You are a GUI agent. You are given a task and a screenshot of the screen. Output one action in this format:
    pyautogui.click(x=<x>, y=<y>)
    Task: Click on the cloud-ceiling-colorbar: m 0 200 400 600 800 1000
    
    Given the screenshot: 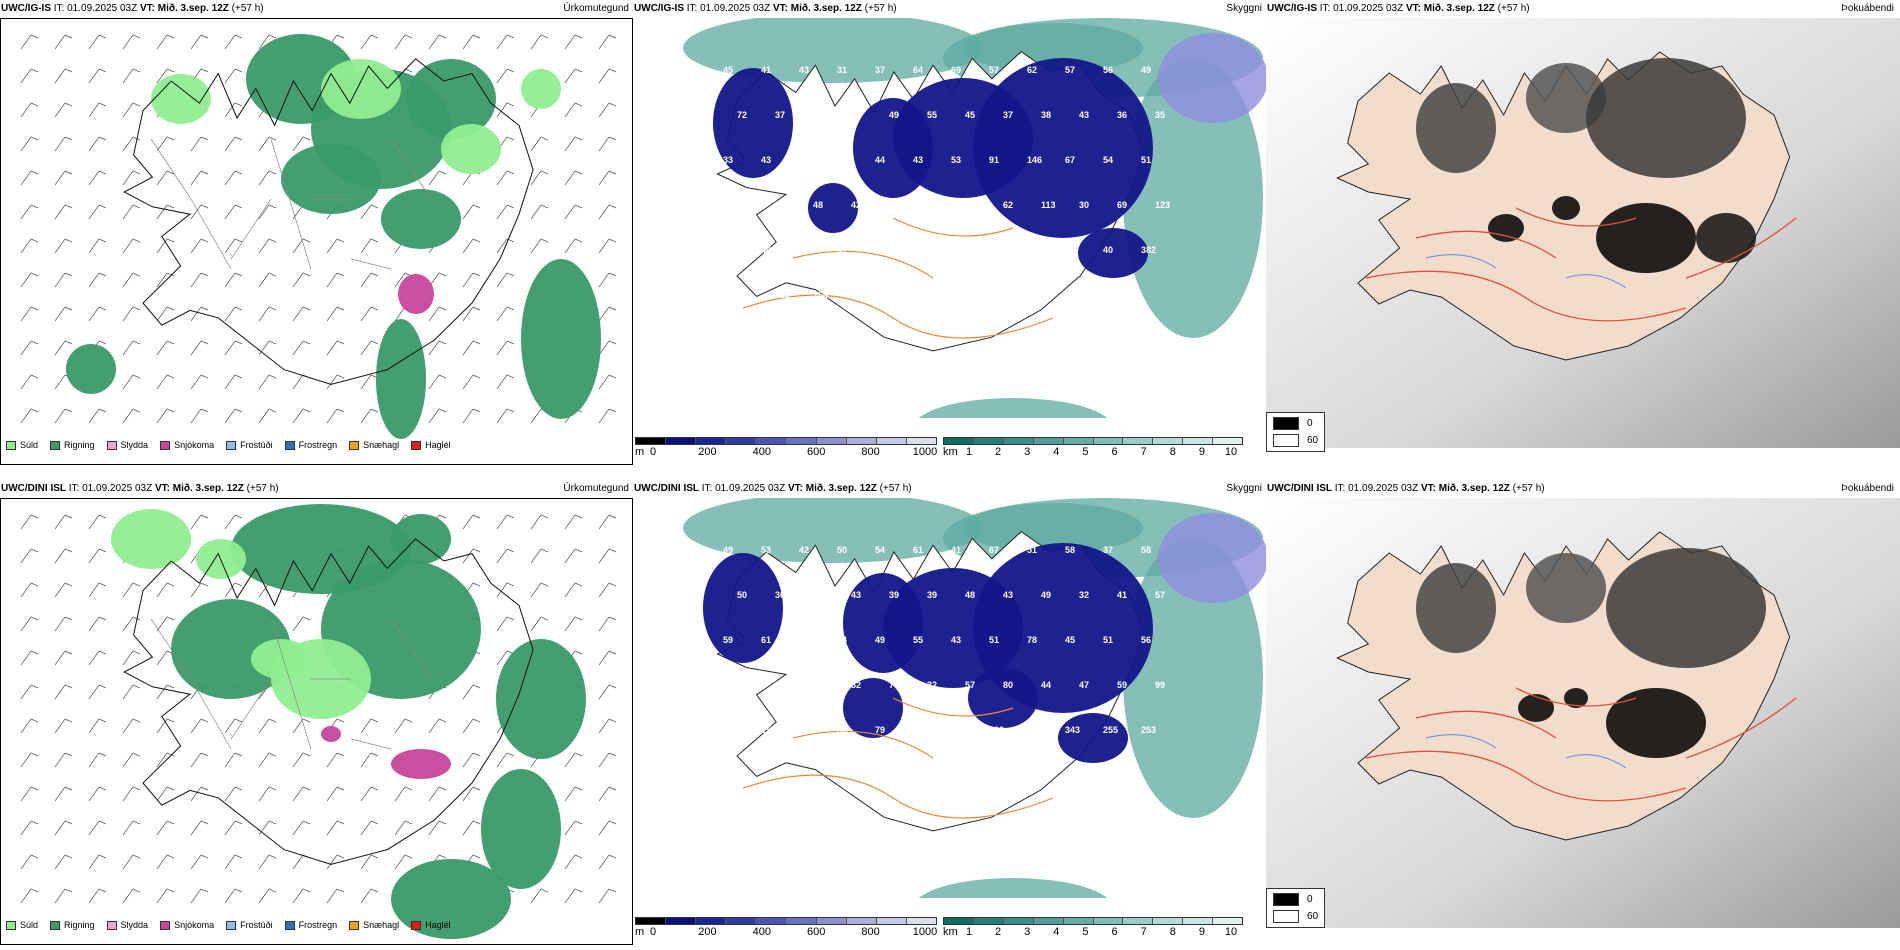 What is the action you would take?
    pyautogui.click(x=786, y=929)
    